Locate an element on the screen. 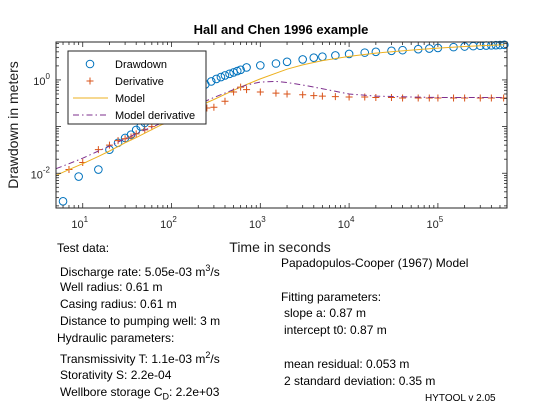 Image resolution: width=560 pixels, height=420 pixels. legend-box is located at coordinates (137, 87).